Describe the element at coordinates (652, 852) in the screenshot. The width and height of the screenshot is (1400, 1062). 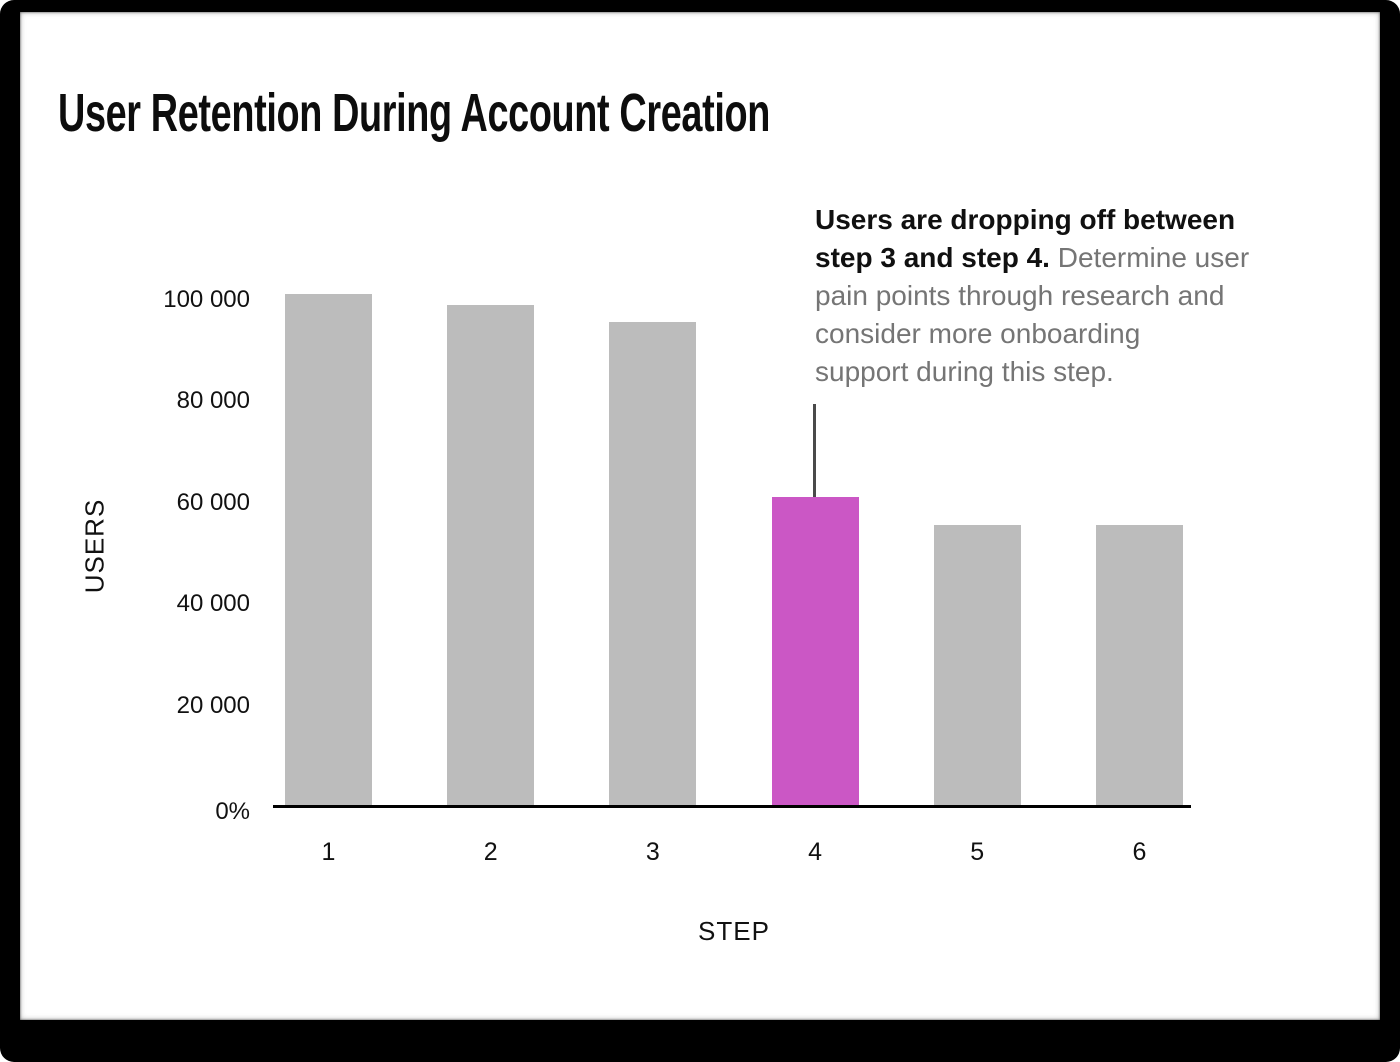
I see `x-tick-label: 3` at that location.